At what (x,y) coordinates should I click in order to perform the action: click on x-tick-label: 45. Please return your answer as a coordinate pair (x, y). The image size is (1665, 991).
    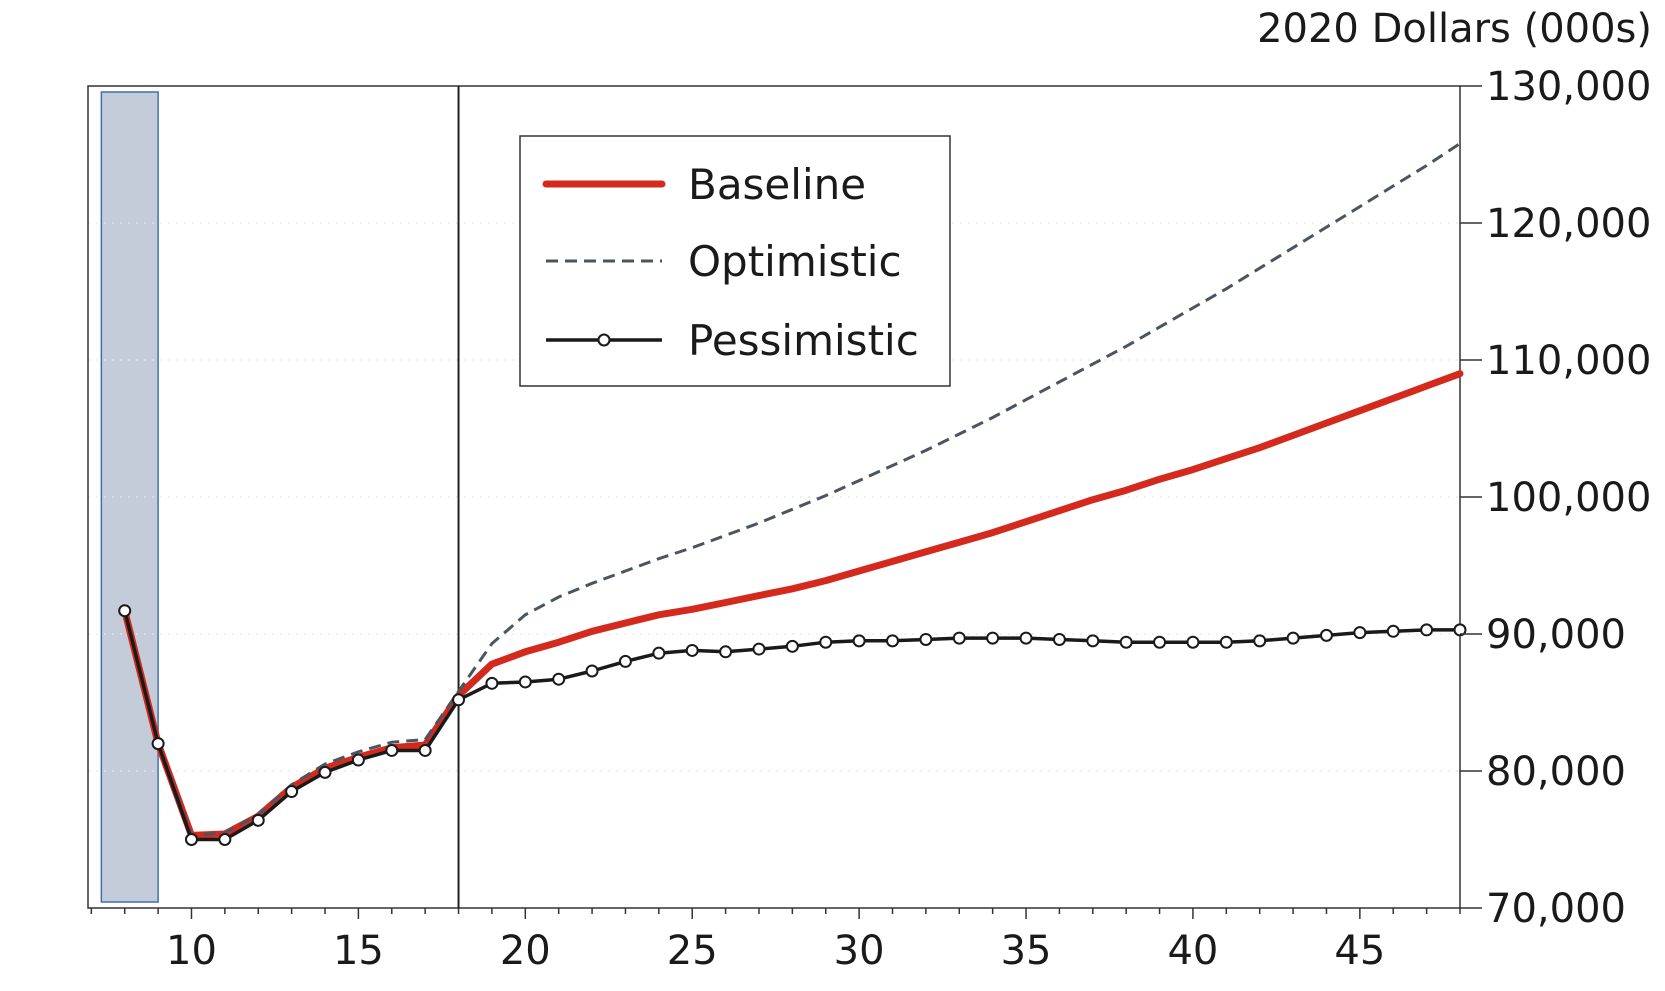
    Looking at the image, I should click on (1359, 951).